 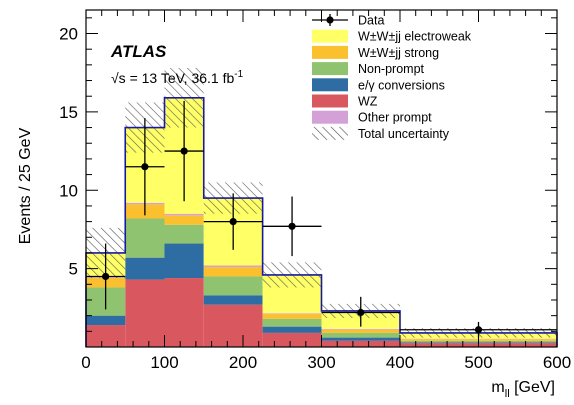 What do you see at coordinates (368, 102) in the screenshot?
I see `legend-label-5: WZ` at bounding box center [368, 102].